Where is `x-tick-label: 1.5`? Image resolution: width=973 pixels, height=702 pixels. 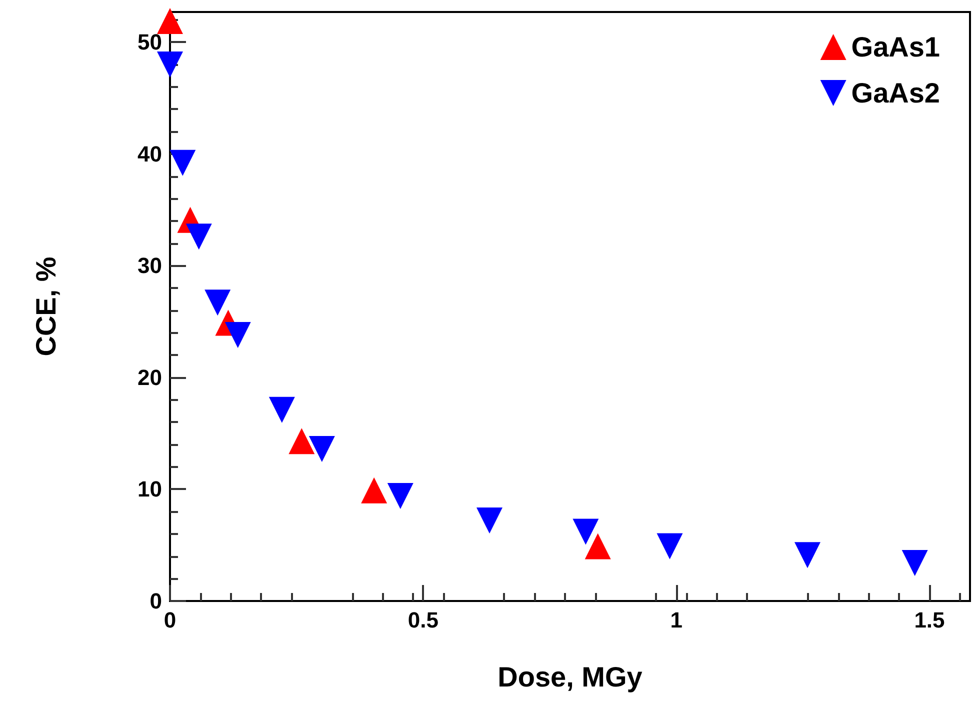
x-tick-label: 1.5 is located at coordinates (929, 620).